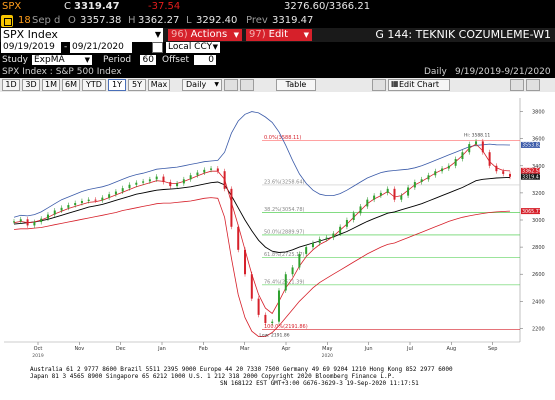  Describe the element at coordinates (31, 85) in the screenshot. I see `period-button-3d: 3D` at that location.